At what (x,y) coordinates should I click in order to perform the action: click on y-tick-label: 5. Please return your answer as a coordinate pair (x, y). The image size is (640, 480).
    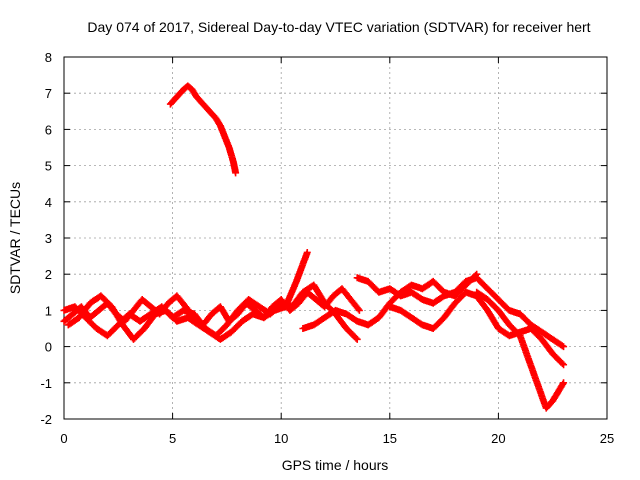
    Looking at the image, I should click on (48, 166).